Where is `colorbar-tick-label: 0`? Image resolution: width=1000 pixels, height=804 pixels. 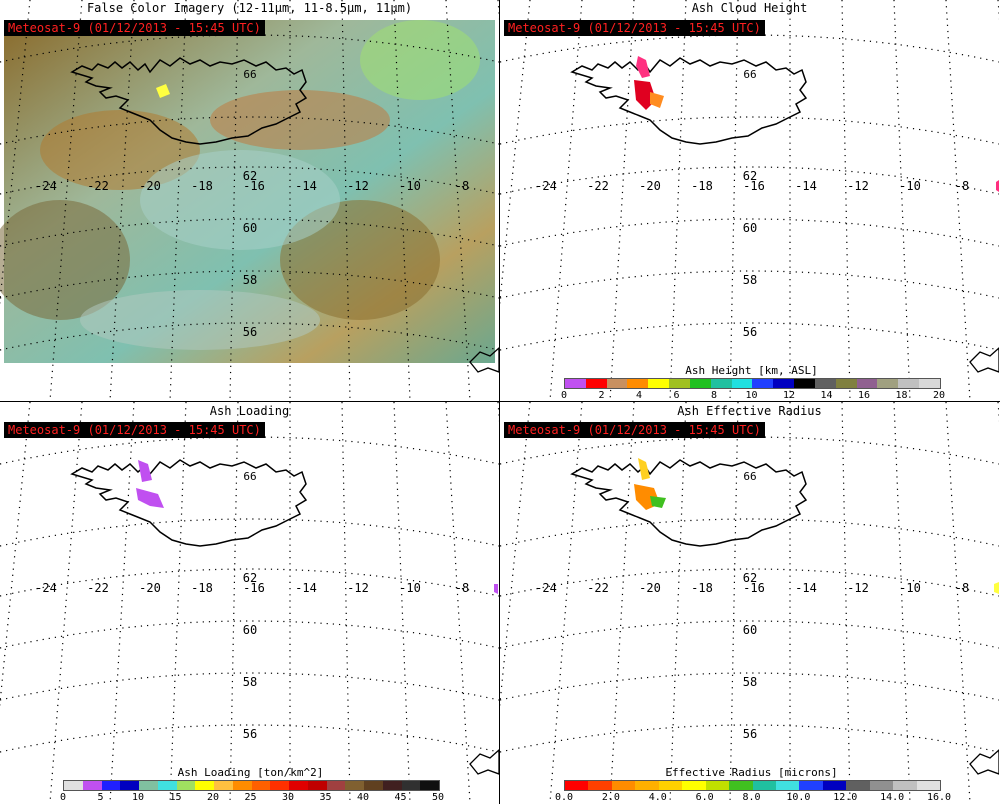 colorbar-tick-label: 0 is located at coordinates (63, 797).